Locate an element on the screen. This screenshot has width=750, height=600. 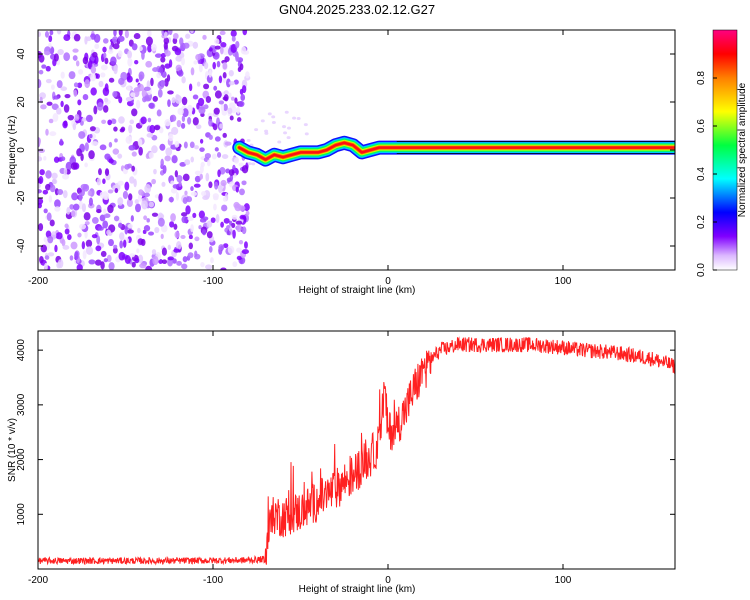
colorbar-tick-label: 0.0 is located at coordinates (701, 270).